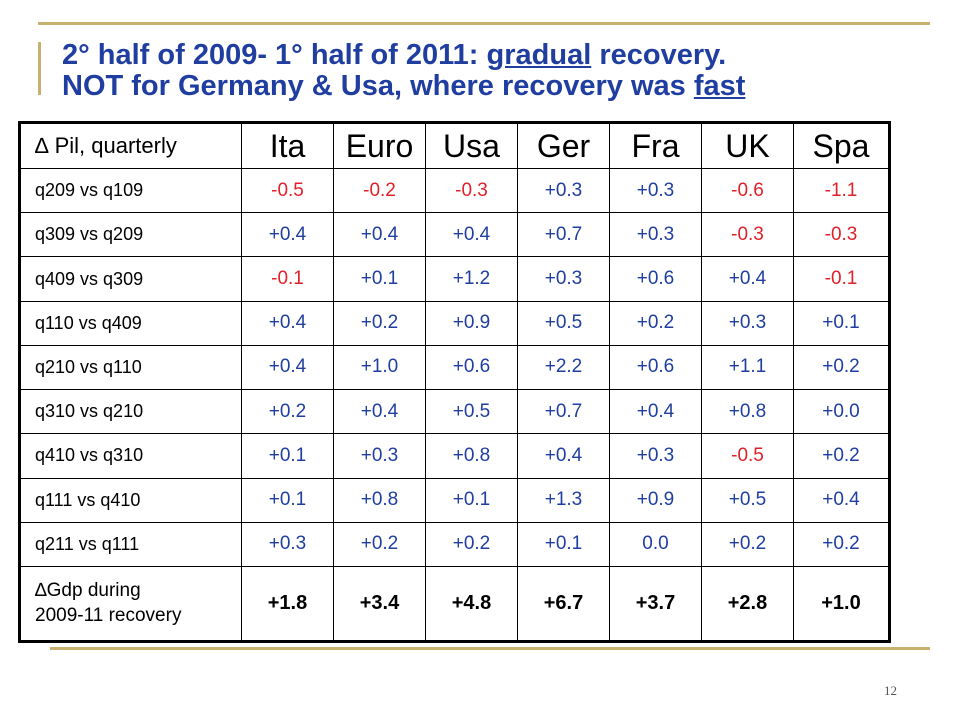  Describe the element at coordinates (88, 591) in the screenshot. I see `total-label-line-1: ∆Gdp during` at that location.